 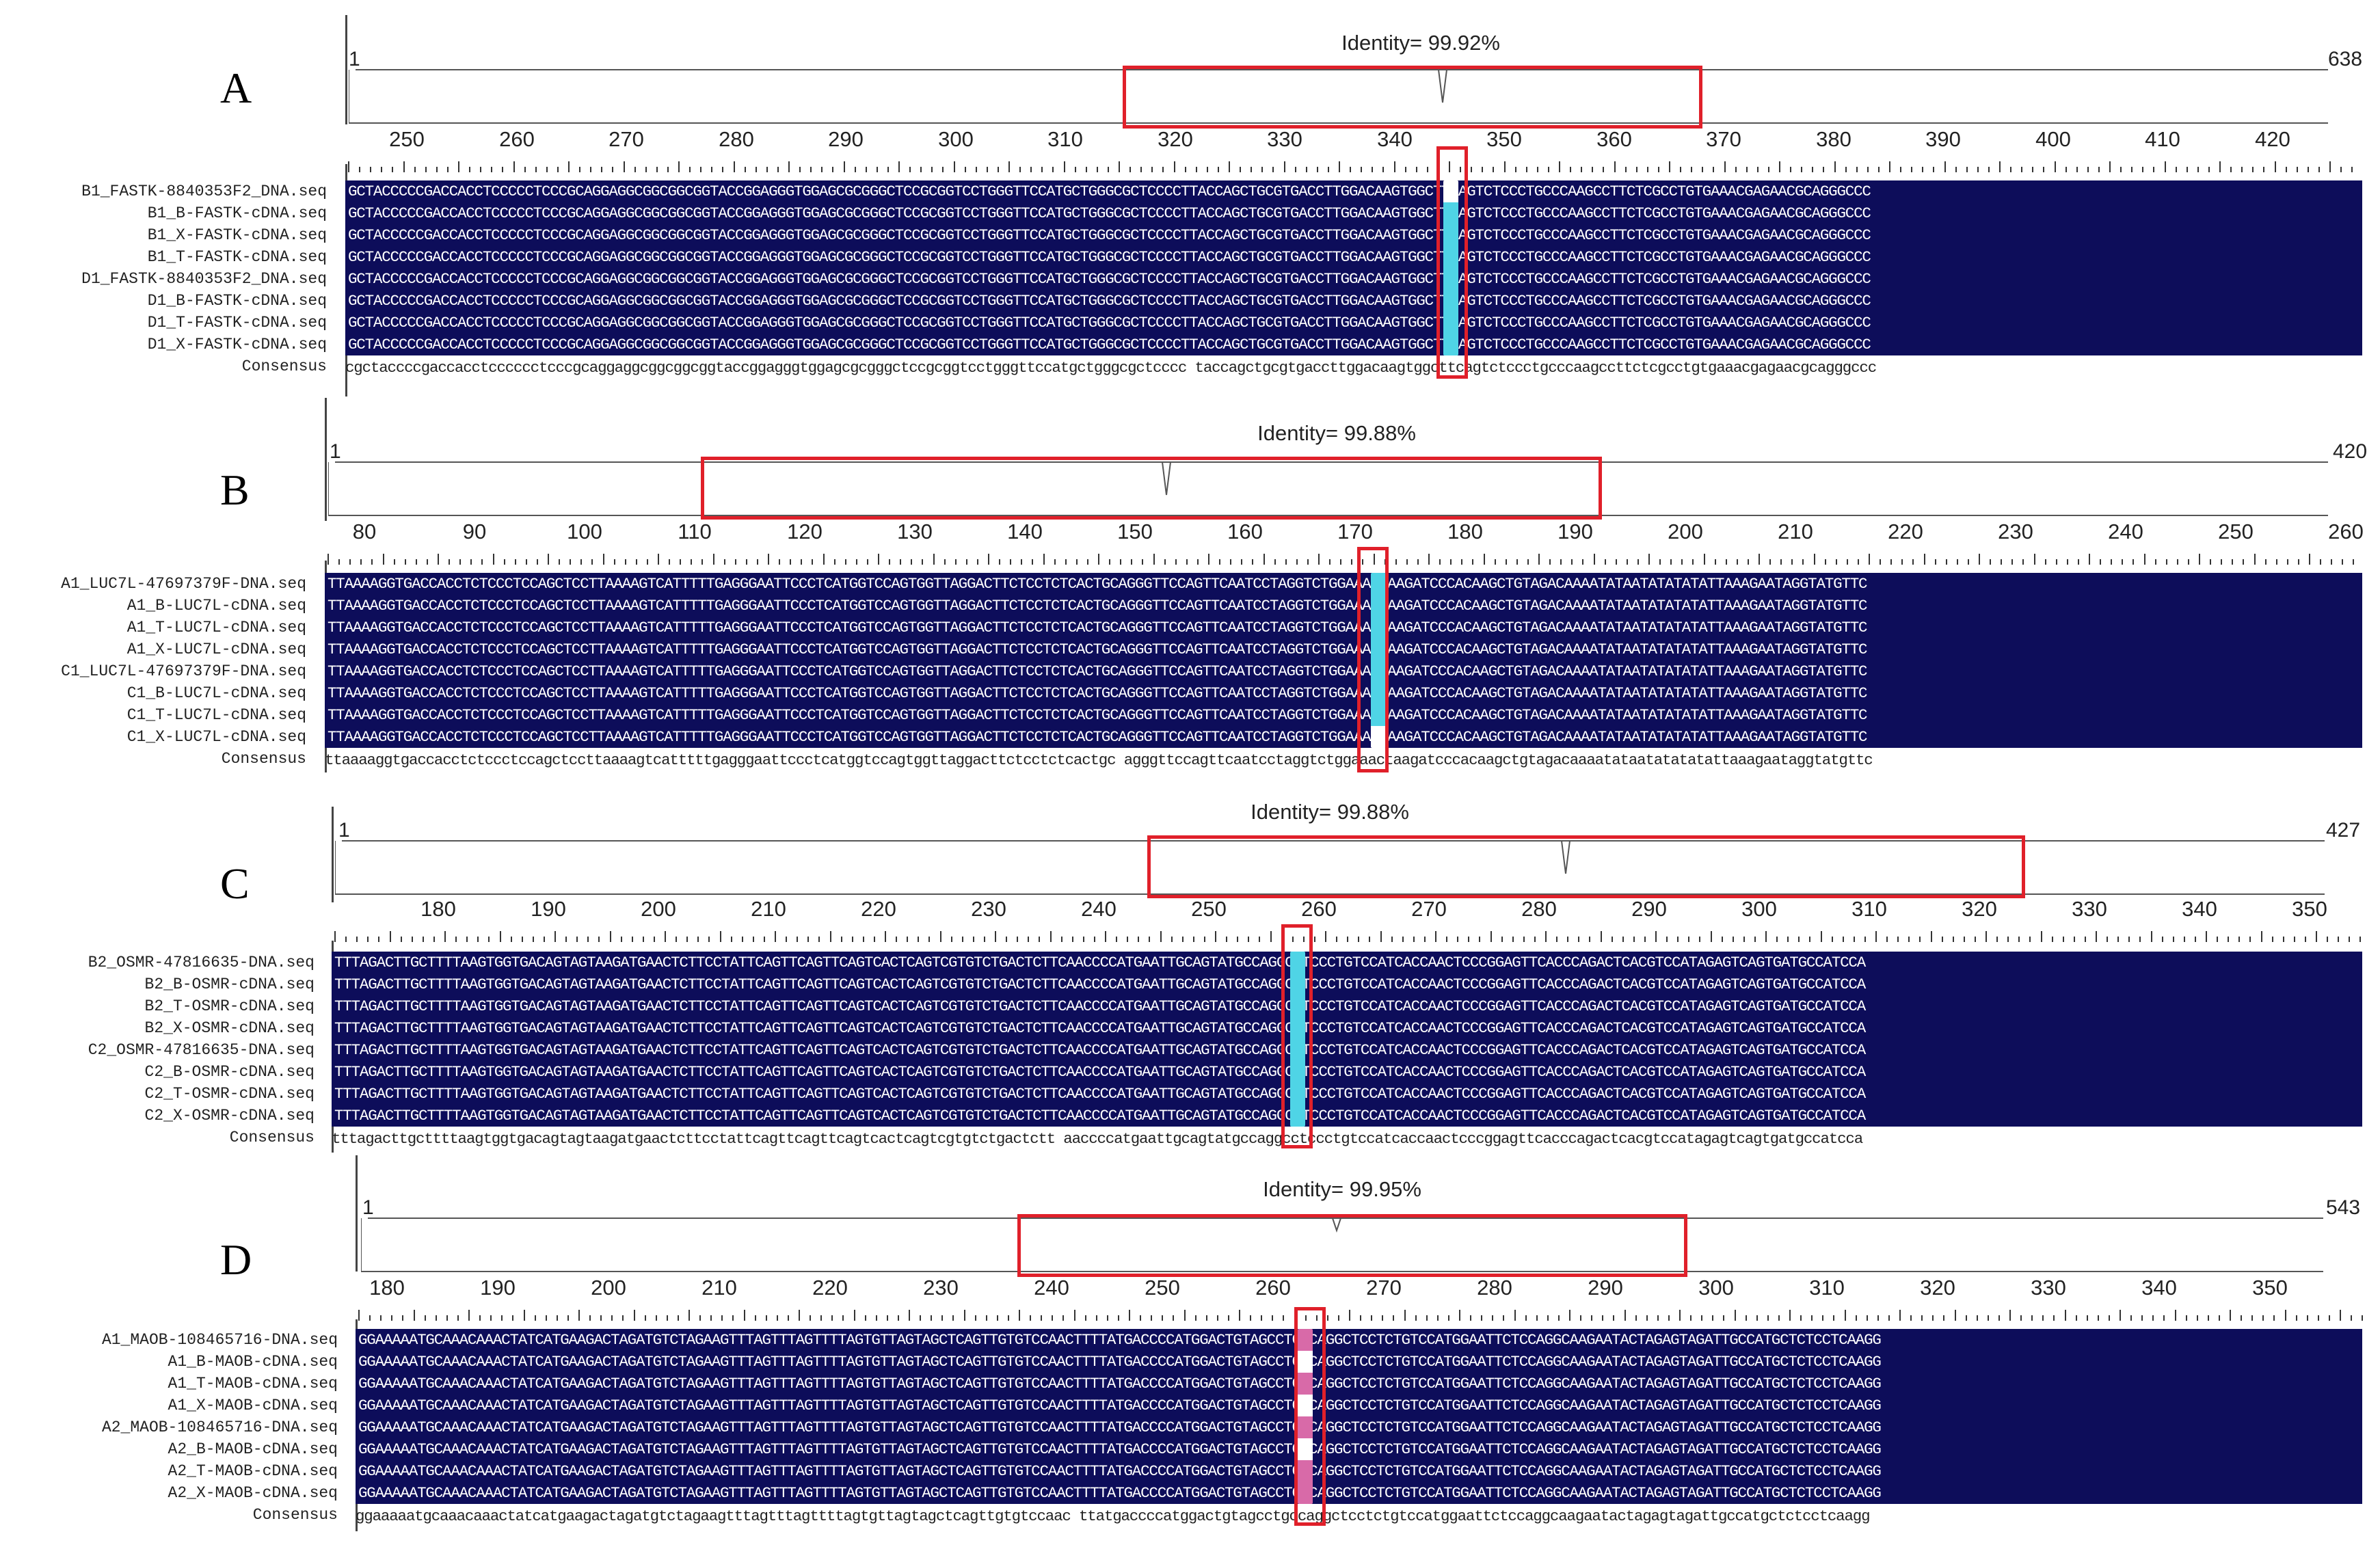 What do you see at coordinates (1051, 1288) in the screenshot?
I see `tick-label: 240` at bounding box center [1051, 1288].